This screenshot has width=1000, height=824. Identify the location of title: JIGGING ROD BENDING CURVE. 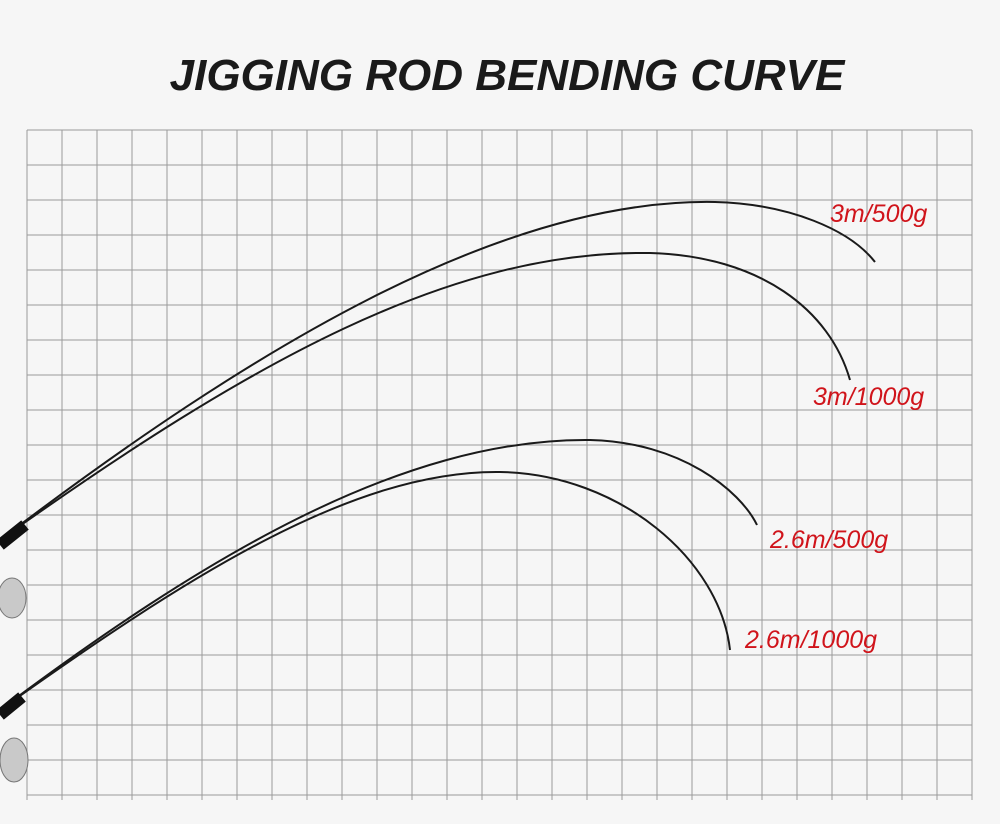
(508, 75).